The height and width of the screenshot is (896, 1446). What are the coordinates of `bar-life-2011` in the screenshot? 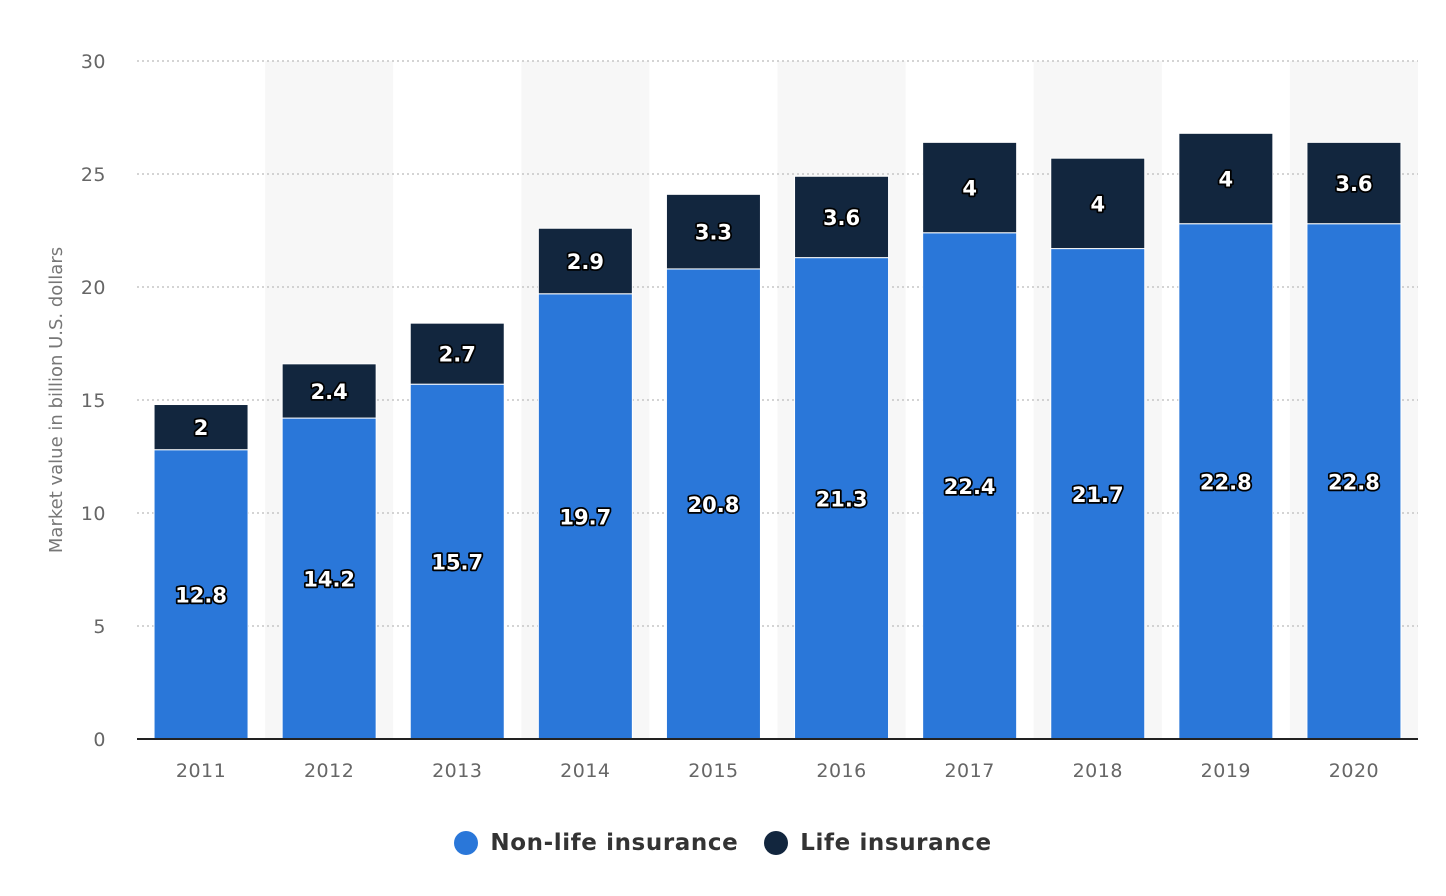 It's located at (201, 427).